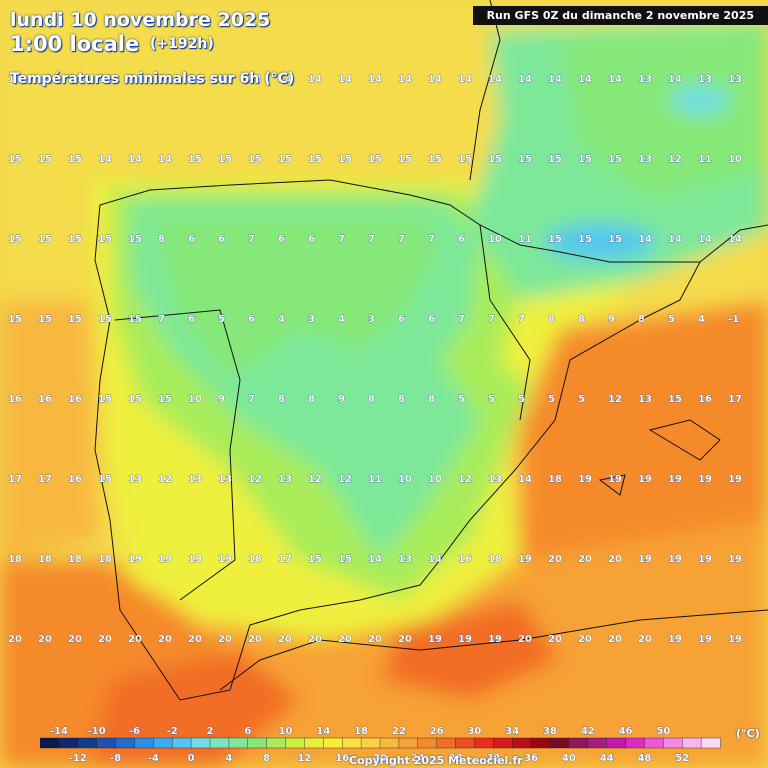 This screenshot has width=768, height=768. I want to click on legend-bottom-label: 52, so click(682, 758).